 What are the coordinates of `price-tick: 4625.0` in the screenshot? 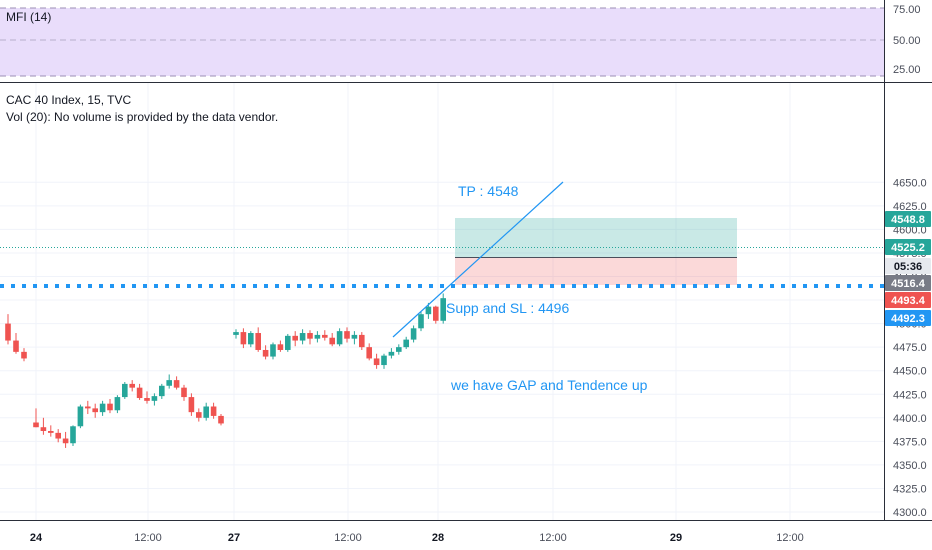 It's located at (910, 207).